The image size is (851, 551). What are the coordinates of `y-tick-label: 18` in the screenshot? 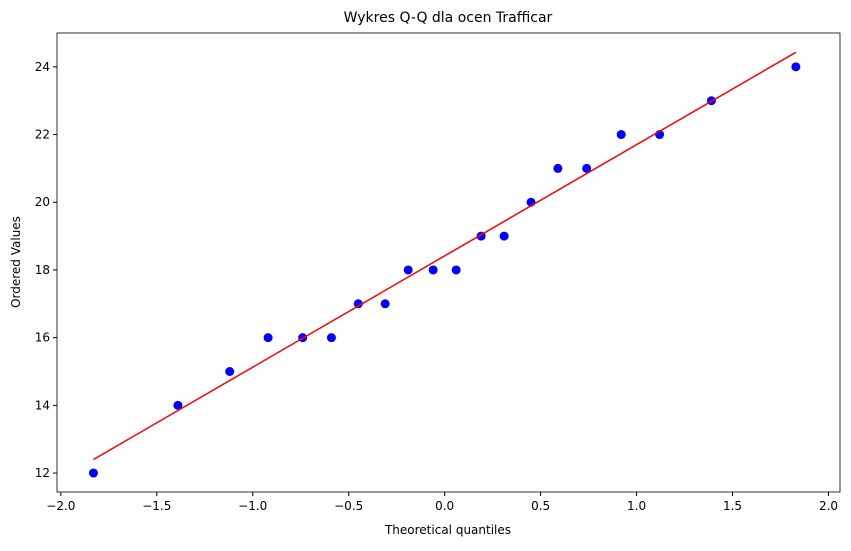 It's located at (42, 270).